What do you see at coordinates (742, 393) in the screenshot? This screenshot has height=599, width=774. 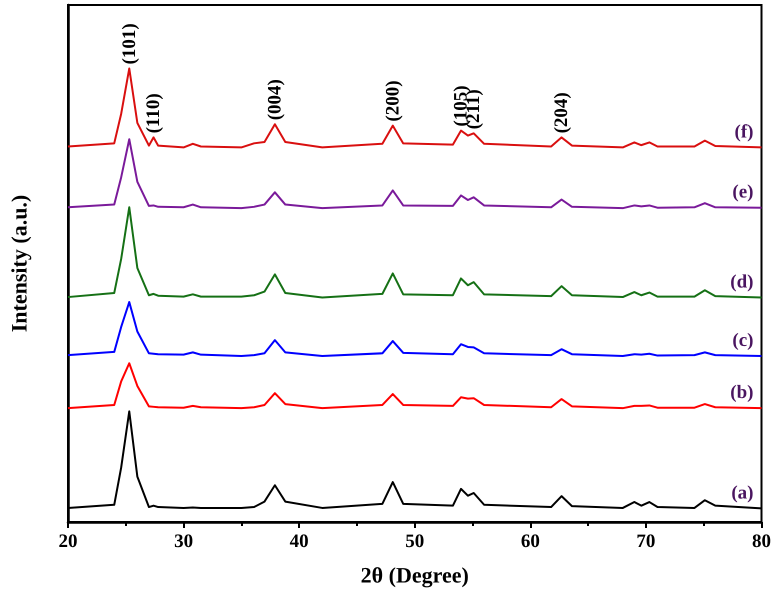 I see `series-label: (b)` at bounding box center [742, 393].